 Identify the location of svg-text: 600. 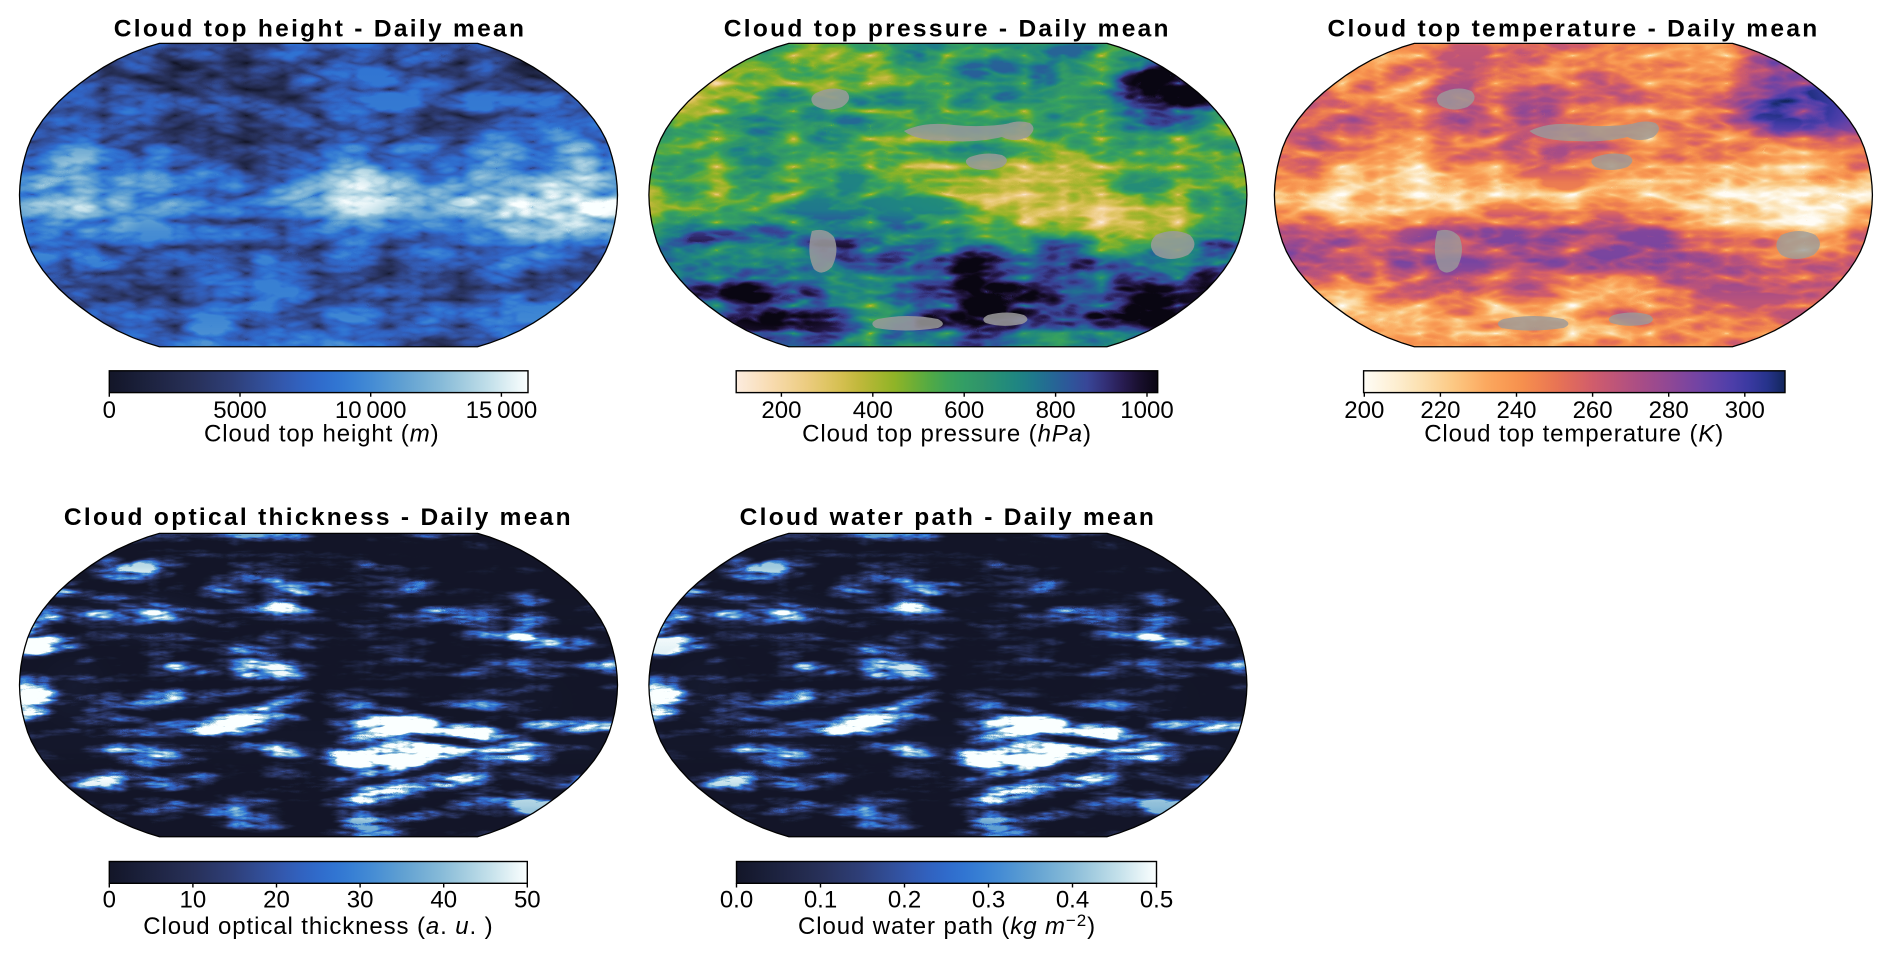
(964, 410).